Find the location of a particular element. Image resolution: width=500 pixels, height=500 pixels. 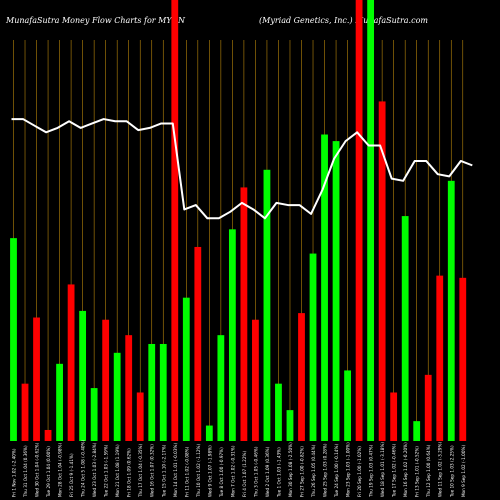

x-tick-label: Mon 30 Sep 1.08 (-2.50%) is located at coordinates (290, 469).